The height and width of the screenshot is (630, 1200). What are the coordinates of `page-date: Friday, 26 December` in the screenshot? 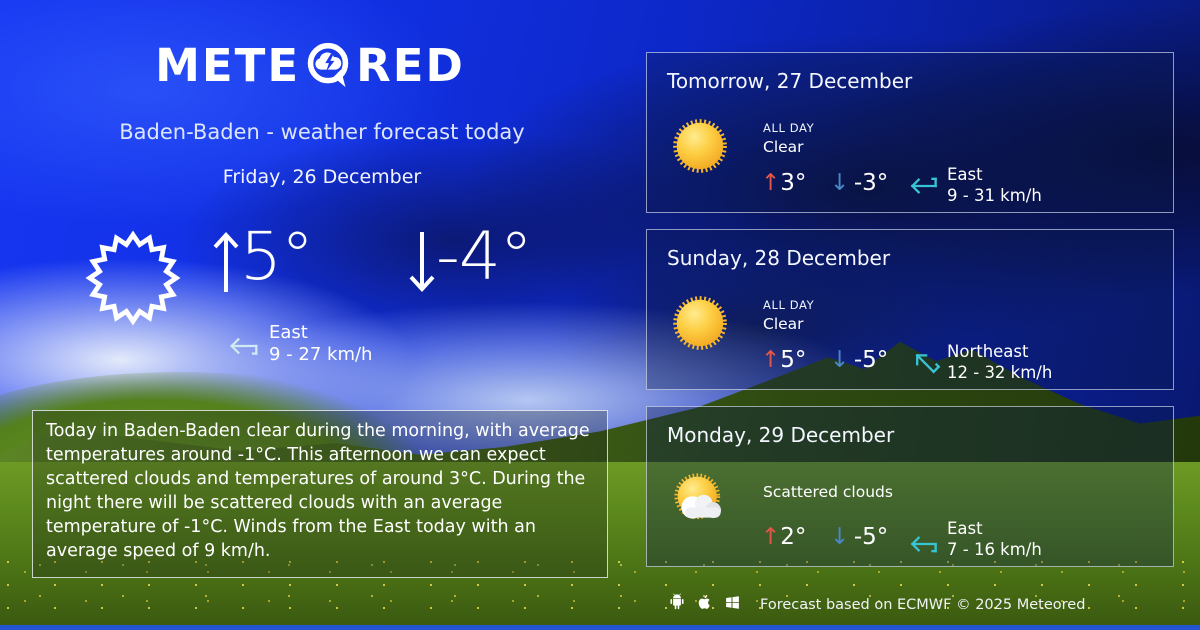 It's located at (322, 177).